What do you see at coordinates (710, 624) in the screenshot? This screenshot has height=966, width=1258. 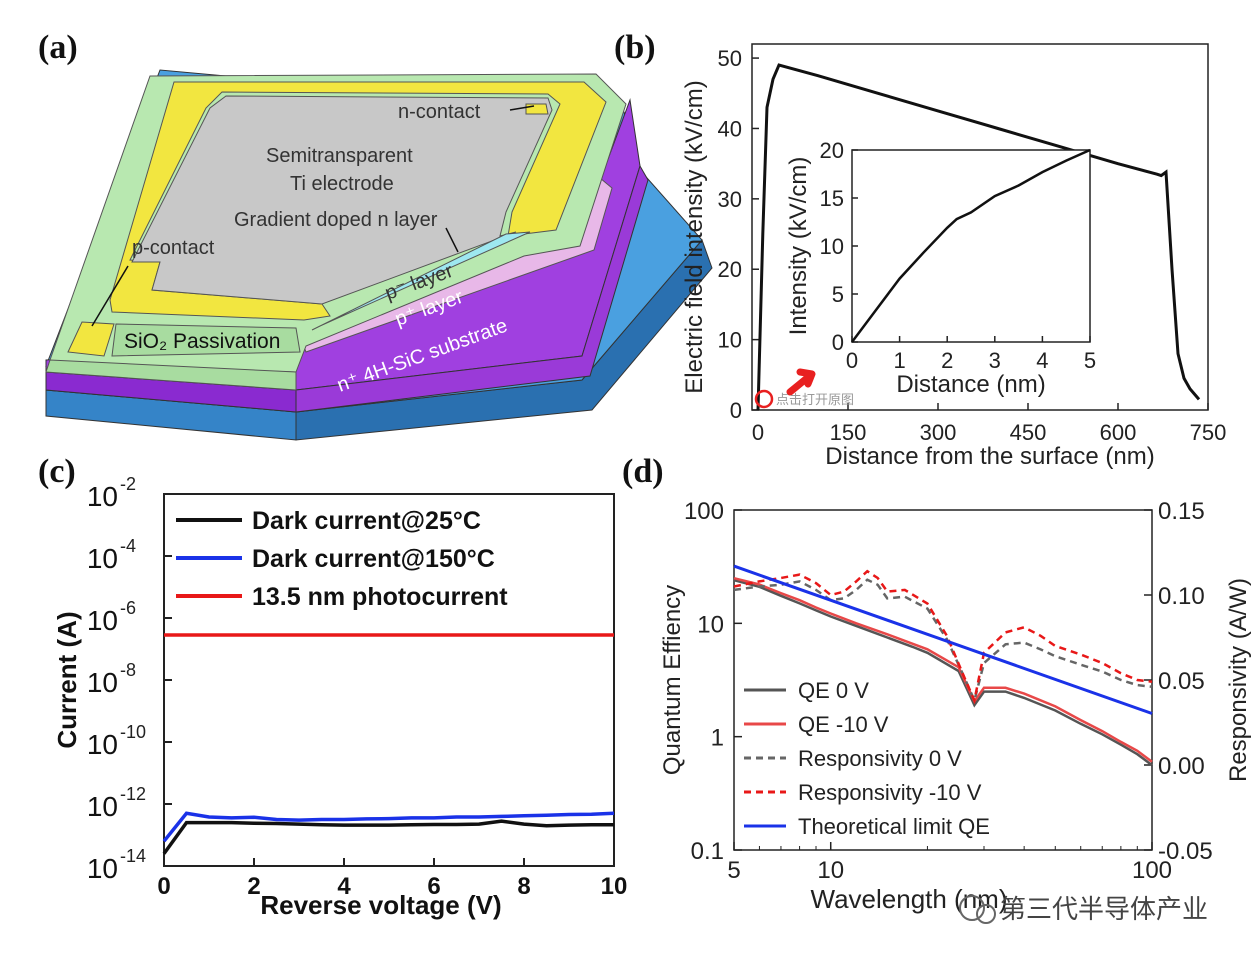 I see `panel-d-yltick-label: 10` at bounding box center [710, 624].